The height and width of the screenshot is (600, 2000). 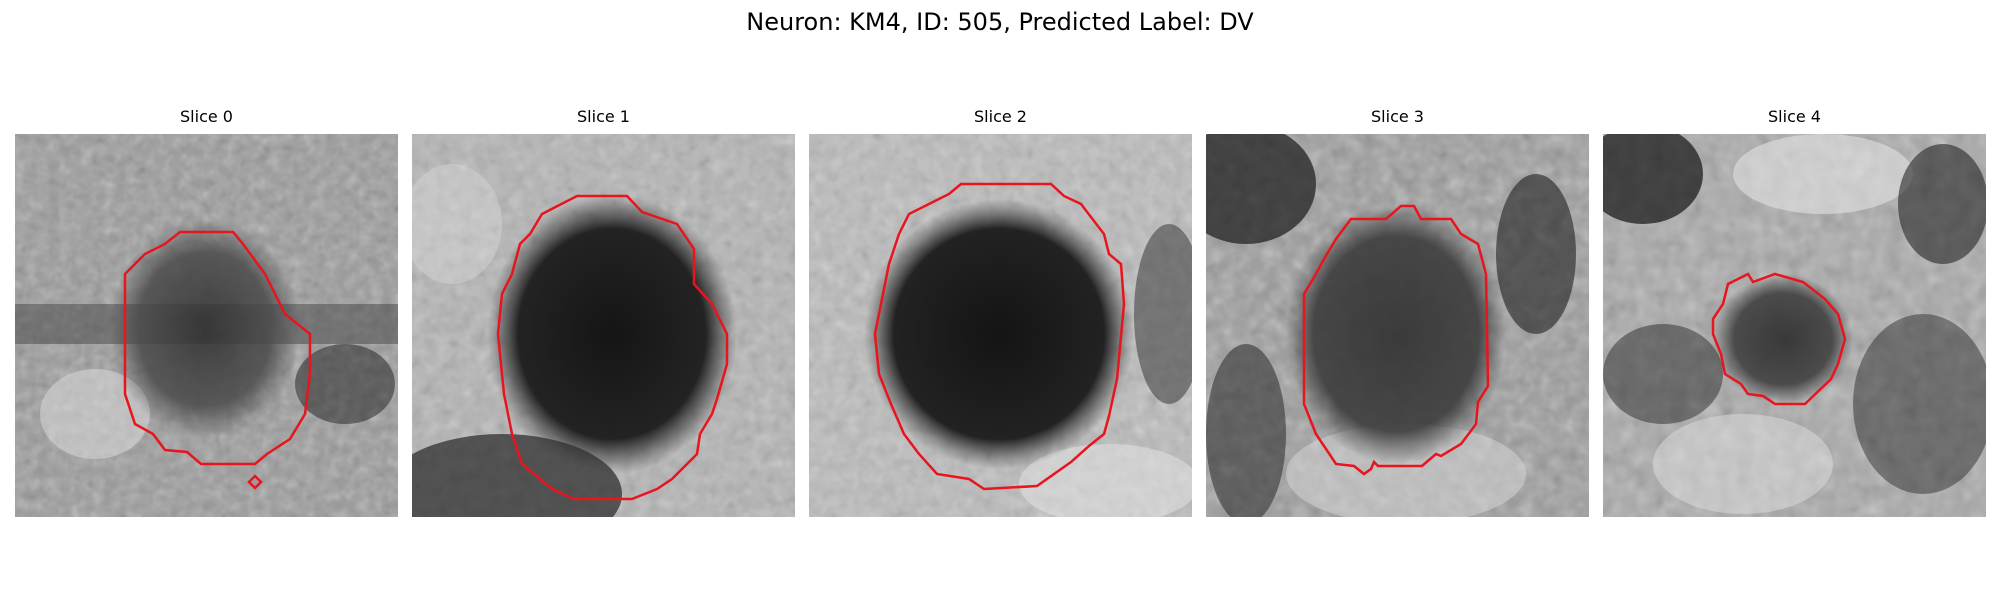 What do you see at coordinates (1000, 116) in the screenshot?
I see `slice-title-2: Slice 2` at bounding box center [1000, 116].